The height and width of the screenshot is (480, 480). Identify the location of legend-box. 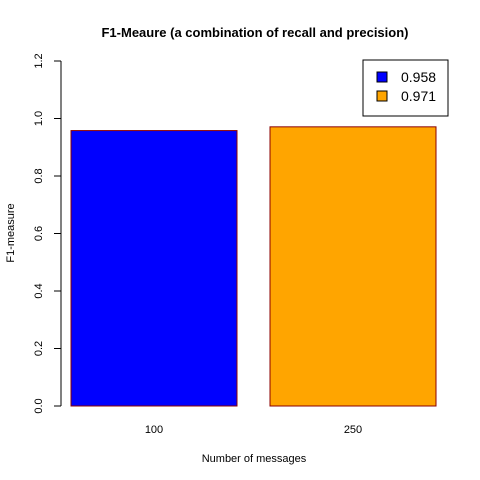
(405, 88).